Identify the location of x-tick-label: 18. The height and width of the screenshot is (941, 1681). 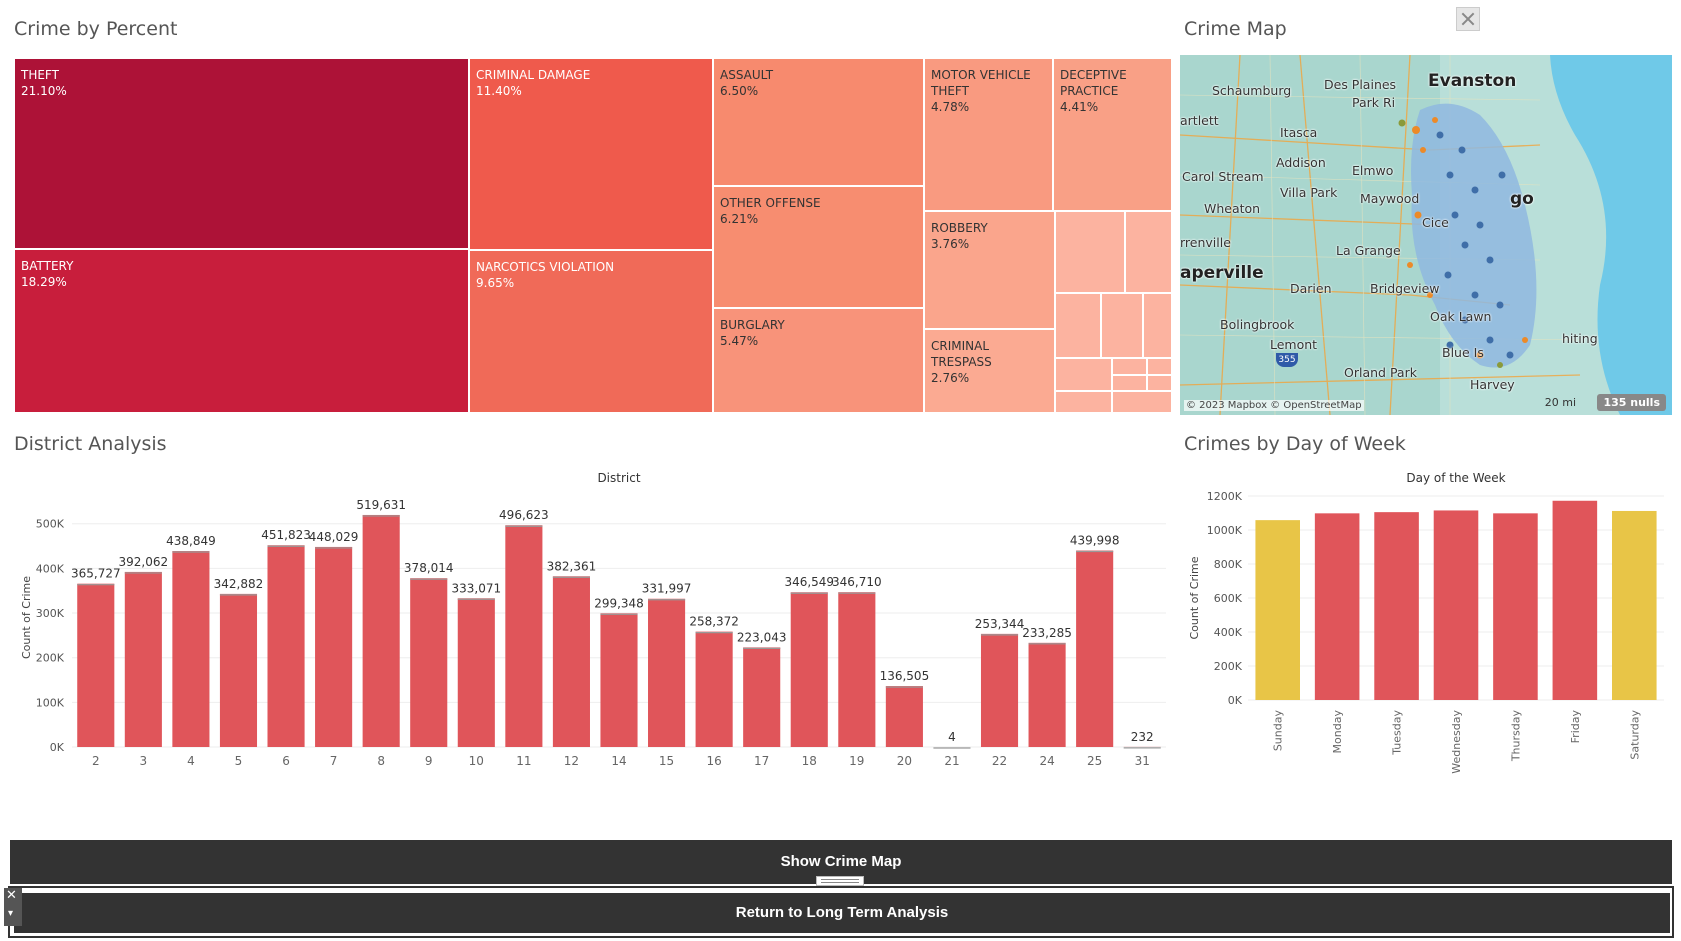
(809, 761).